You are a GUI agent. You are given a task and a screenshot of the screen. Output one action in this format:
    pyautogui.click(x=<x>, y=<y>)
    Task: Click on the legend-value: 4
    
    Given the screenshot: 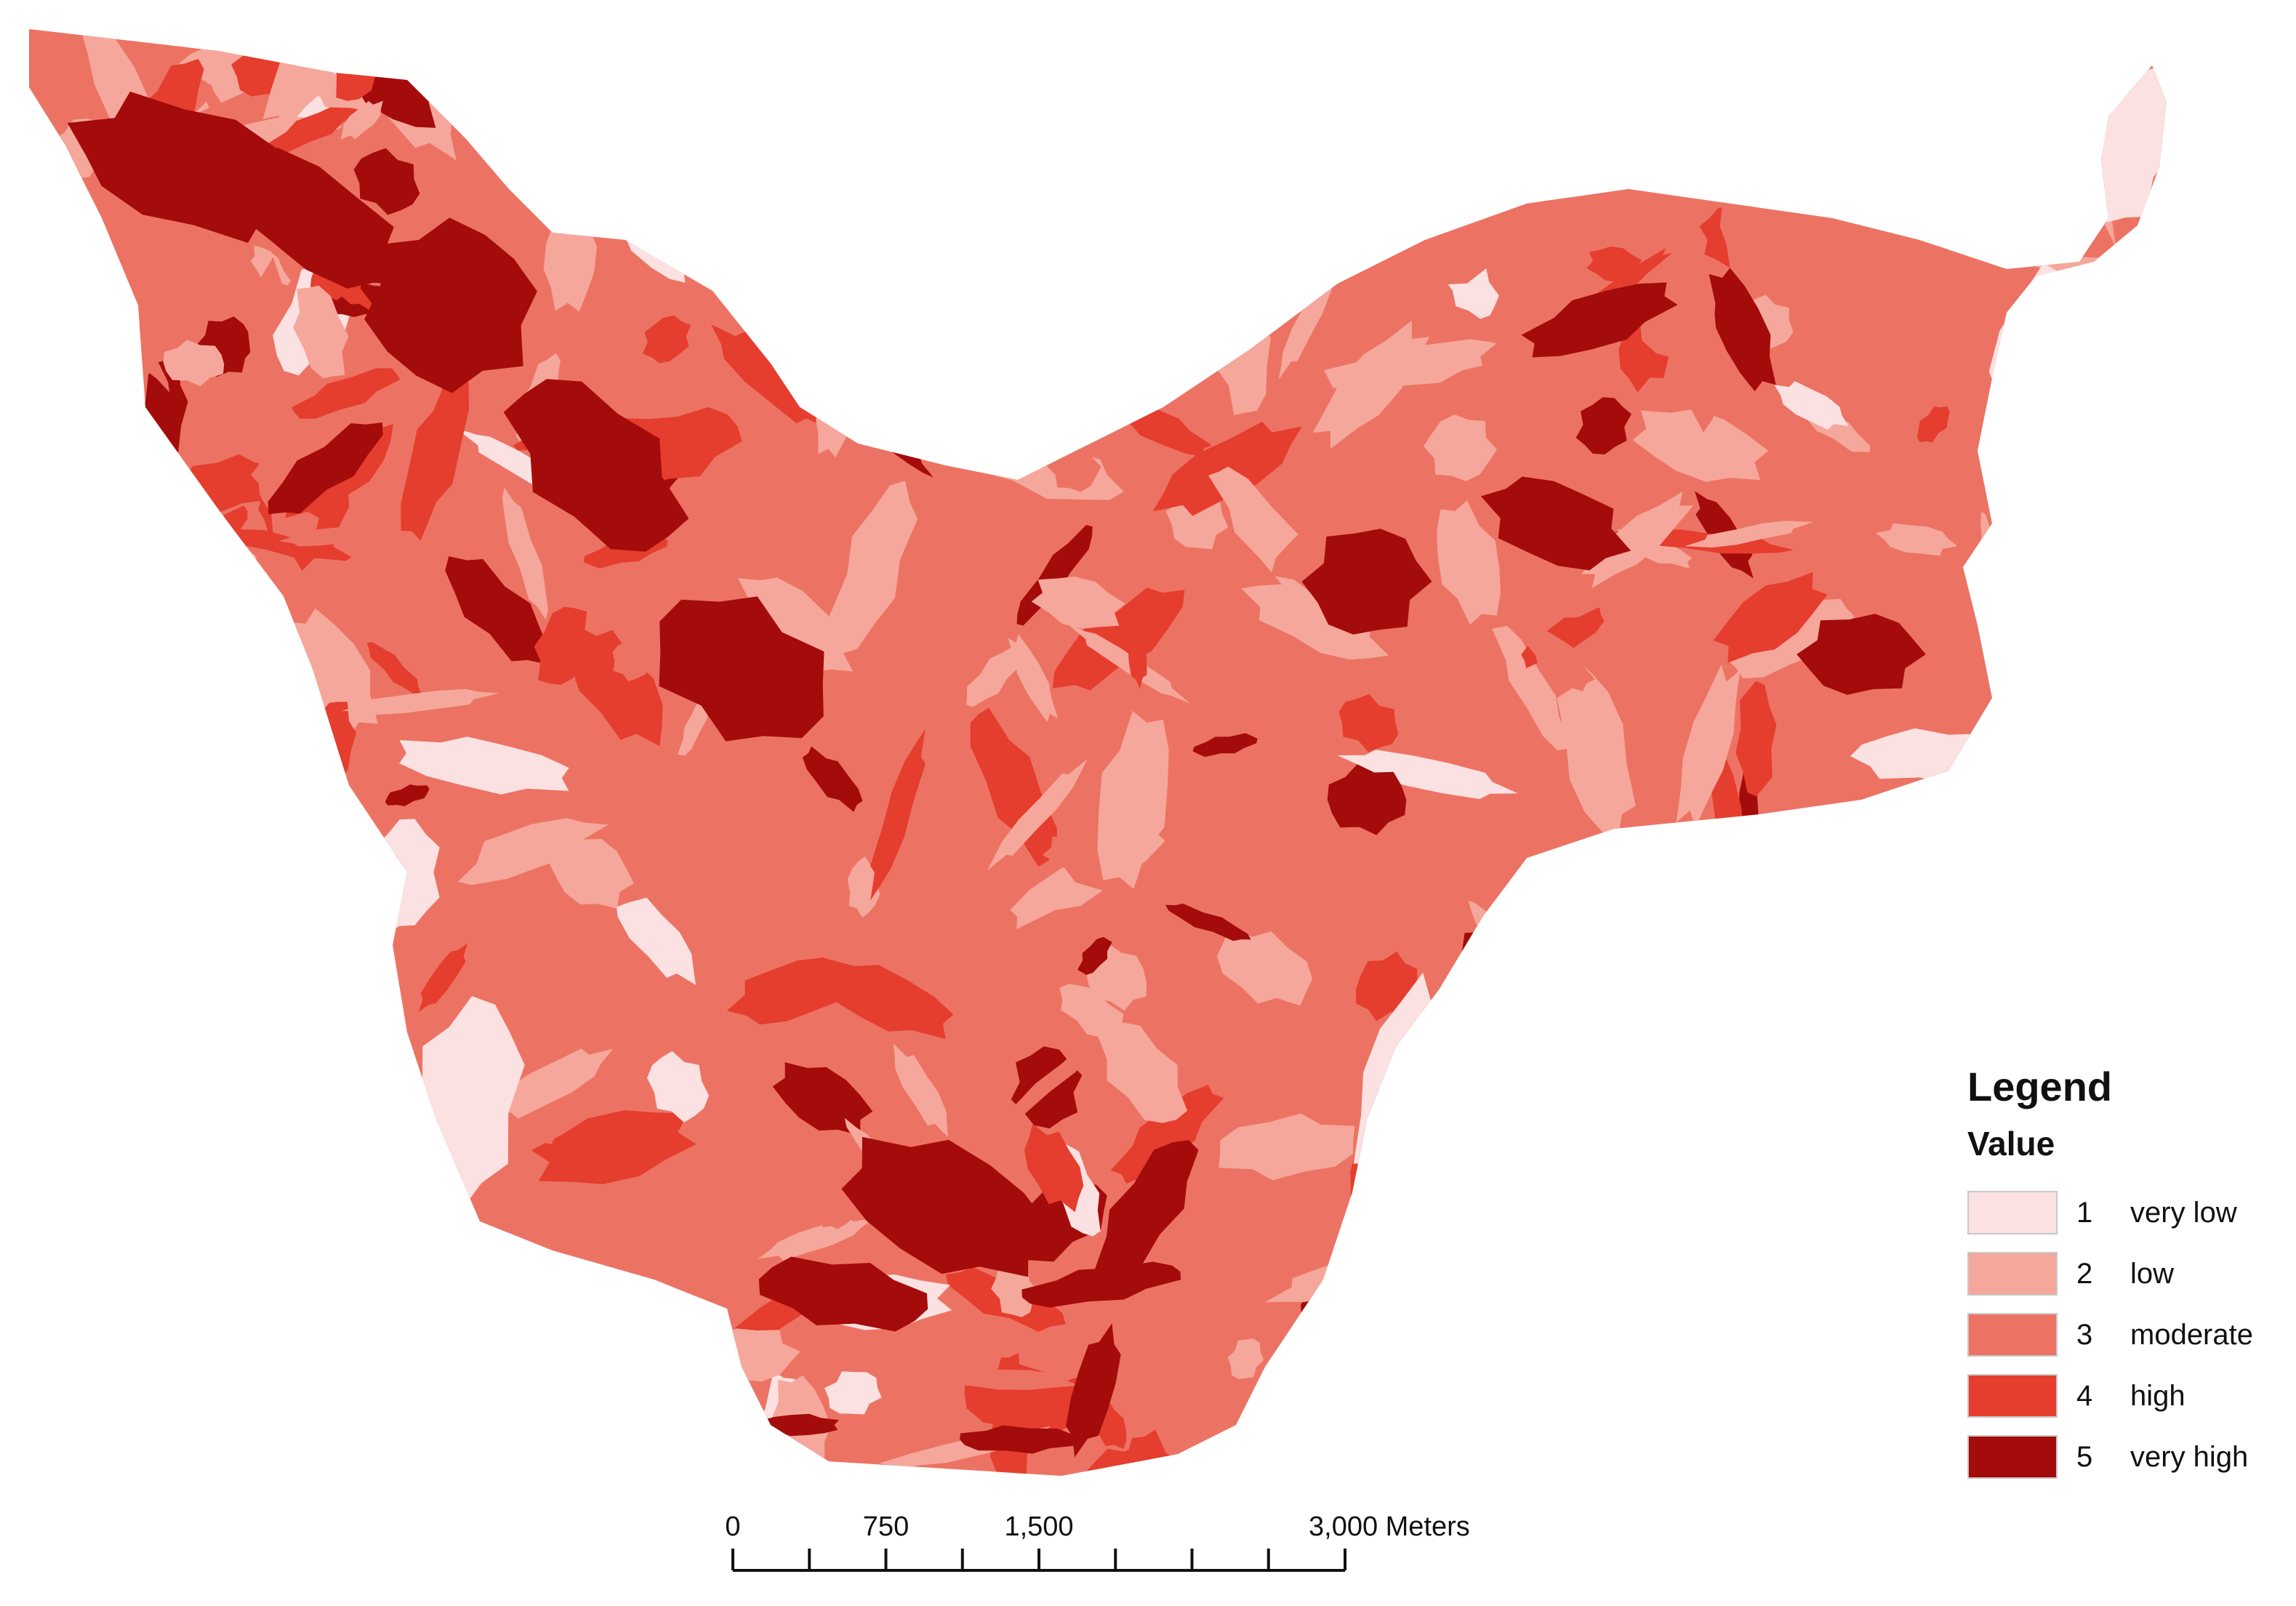 What is the action you would take?
    pyautogui.click(x=2084, y=1396)
    